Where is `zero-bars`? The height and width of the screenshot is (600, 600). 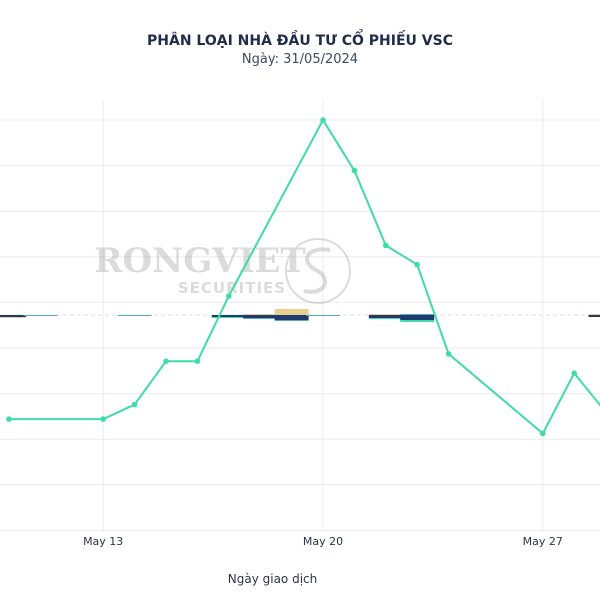 zero-bars is located at coordinates (300, 315).